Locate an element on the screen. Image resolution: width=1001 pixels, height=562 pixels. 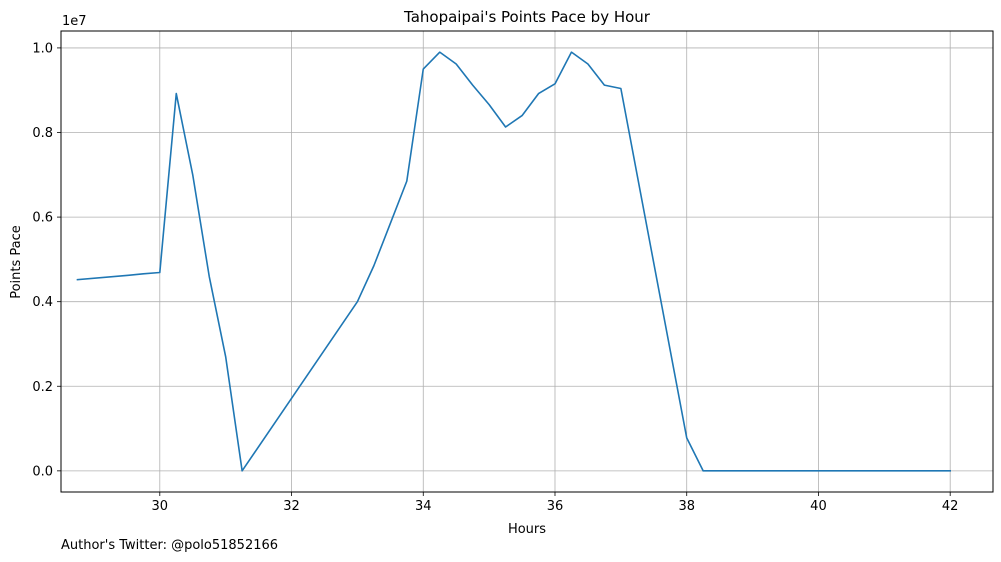
y-axis-label: Points Pace is located at coordinates (16, 262).